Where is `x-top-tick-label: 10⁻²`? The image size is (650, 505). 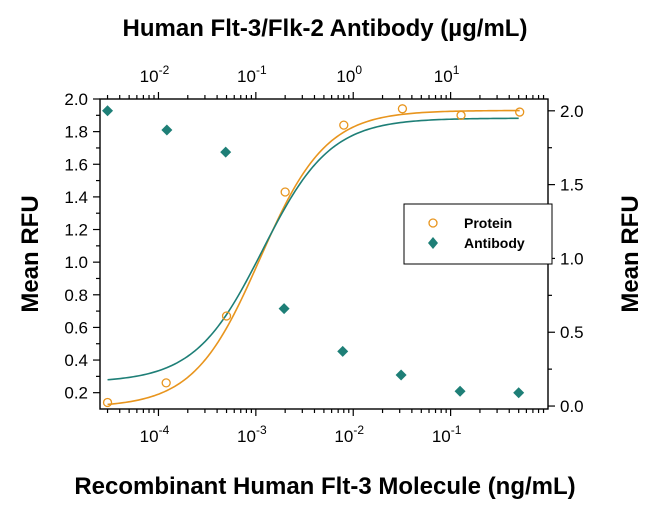 x-top-tick-label: 10⁻² is located at coordinates (155, 74).